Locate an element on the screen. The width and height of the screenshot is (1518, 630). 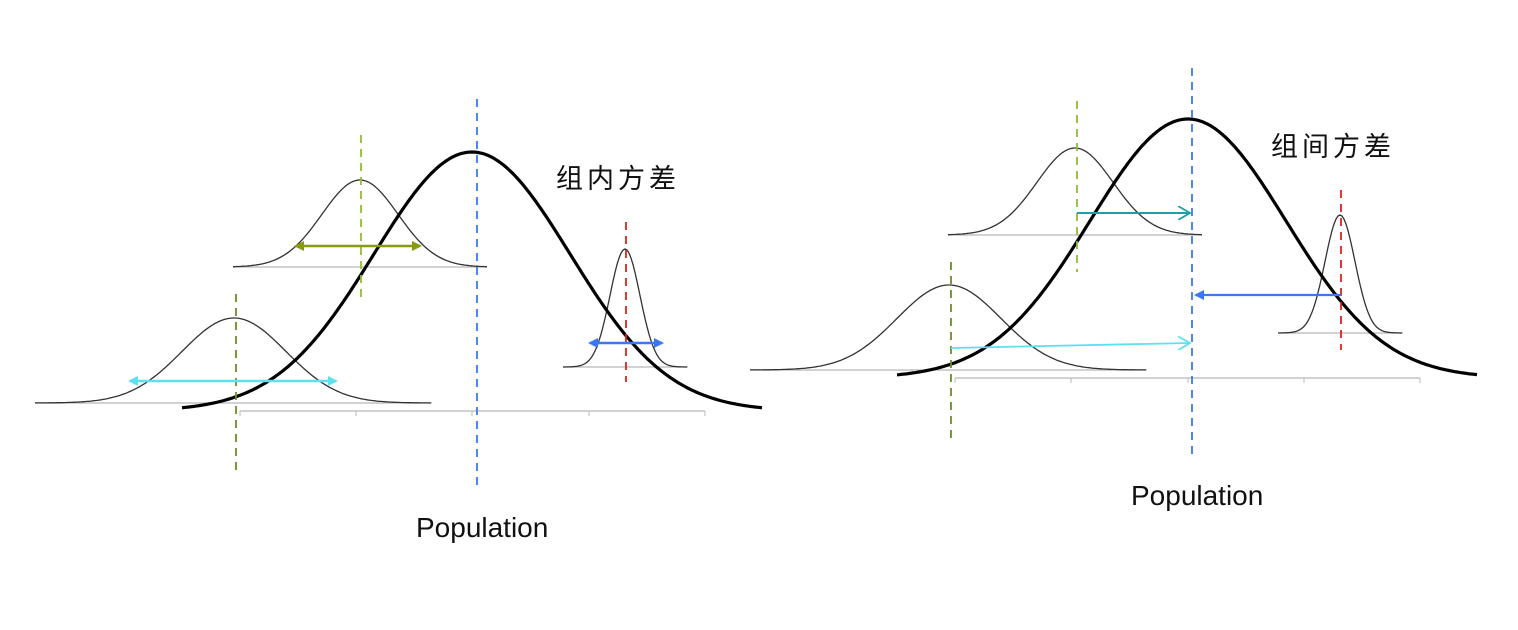
population-caption-left: Population is located at coordinates (482, 527).